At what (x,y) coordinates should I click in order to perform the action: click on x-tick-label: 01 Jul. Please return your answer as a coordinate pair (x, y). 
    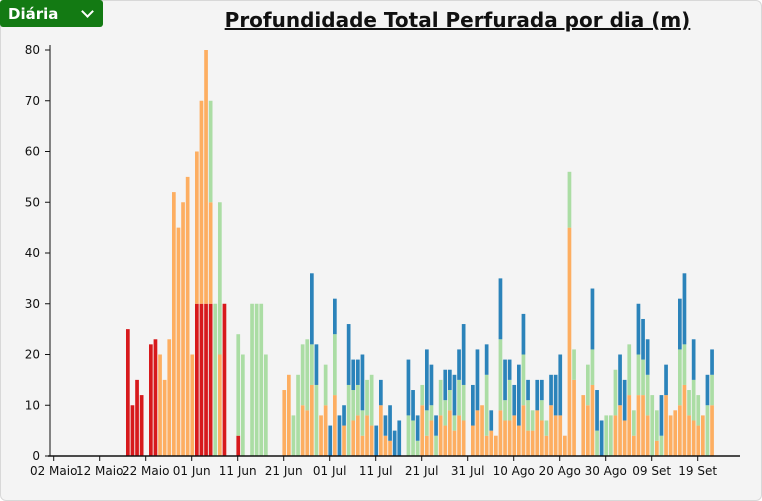
    Looking at the image, I should click on (330, 471).